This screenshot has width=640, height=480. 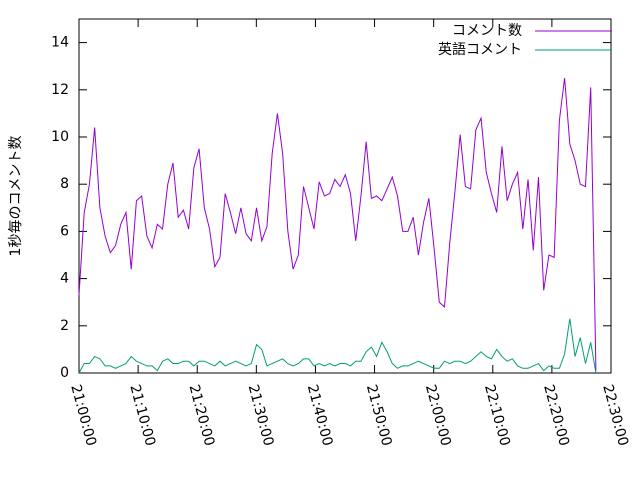 What do you see at coordinates (261, 415) in the screenshot?
I see `x-tick-label: 21:30:00` at bounding box center [261, 415].